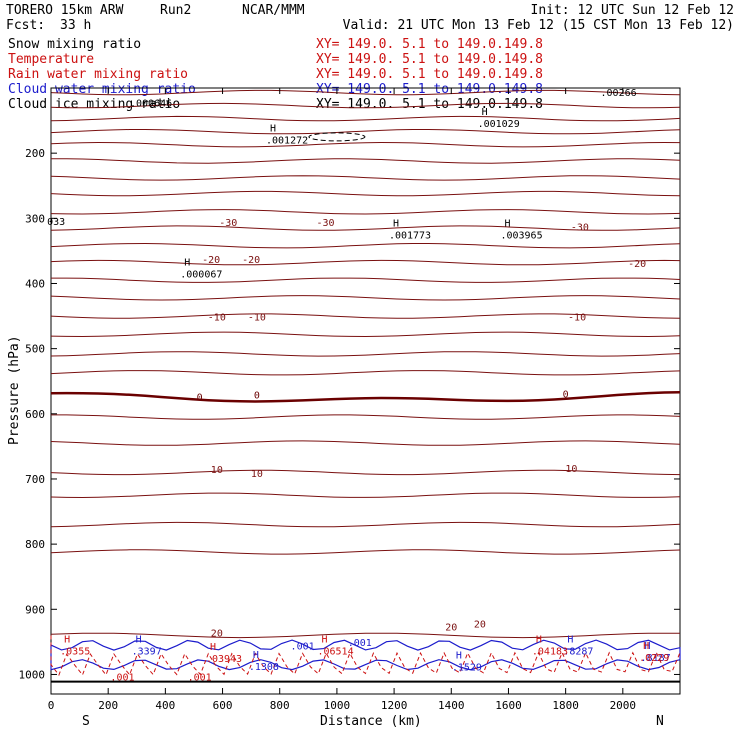  What do you see at coordinates (365, 245) in the screenshot?
I see `isotherm--25` at bounding box center [365, 245].